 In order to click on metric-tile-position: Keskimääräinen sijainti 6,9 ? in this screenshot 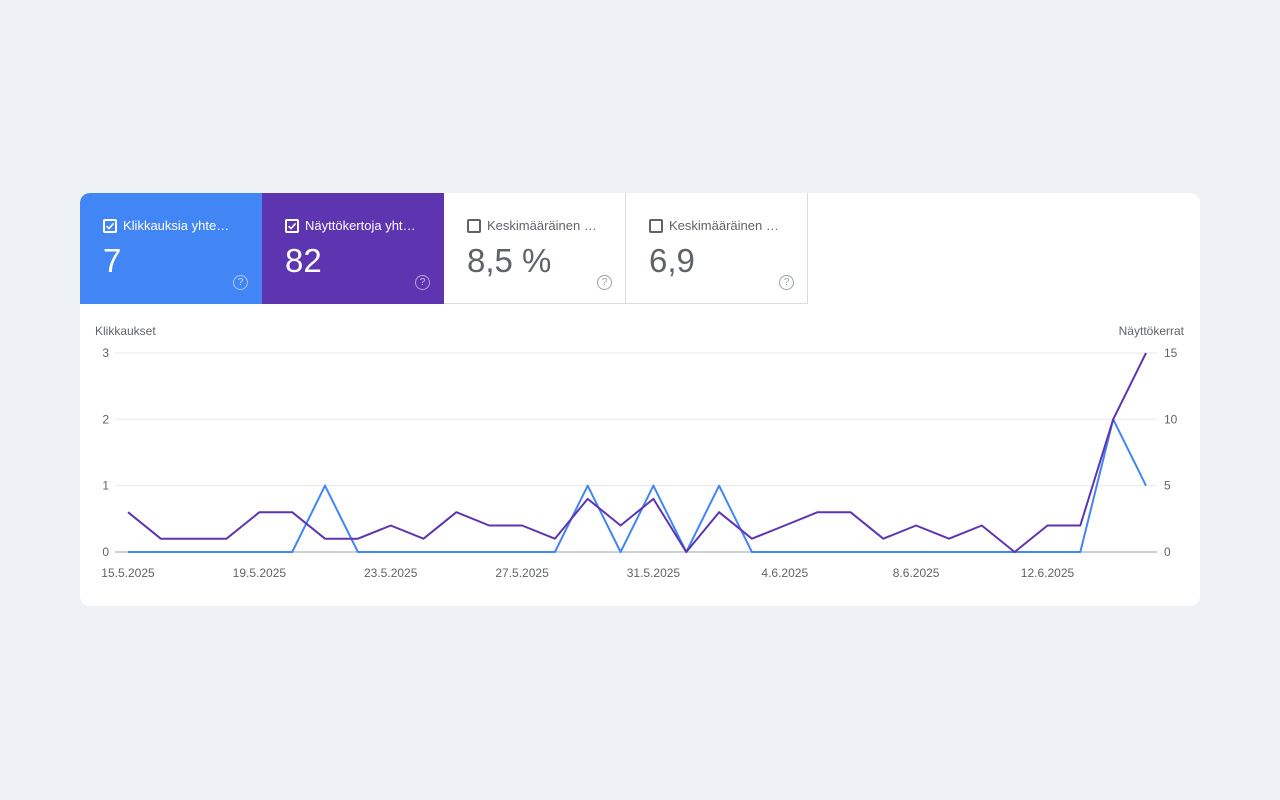, I will do `click(717, 248)`.